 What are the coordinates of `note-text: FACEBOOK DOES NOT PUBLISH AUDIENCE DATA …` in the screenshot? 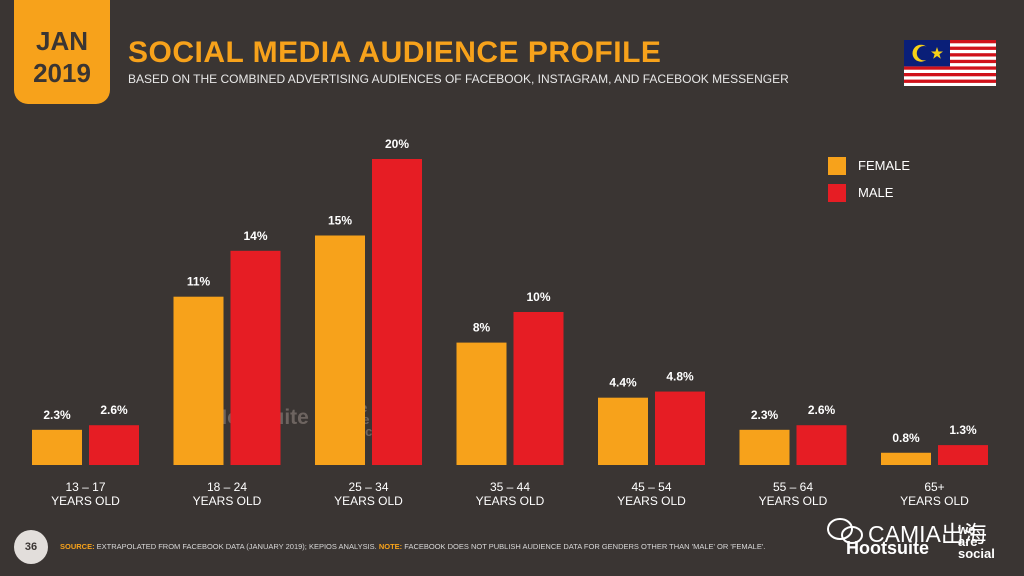 It's located at (584, 546).